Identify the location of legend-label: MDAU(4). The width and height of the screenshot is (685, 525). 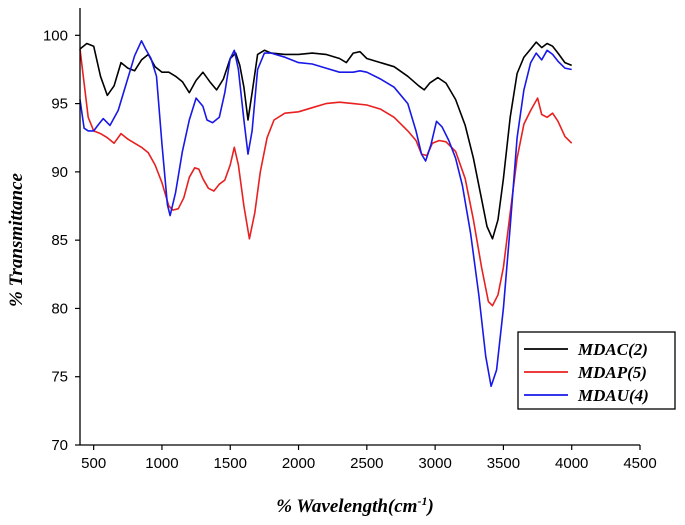
(613, 395).